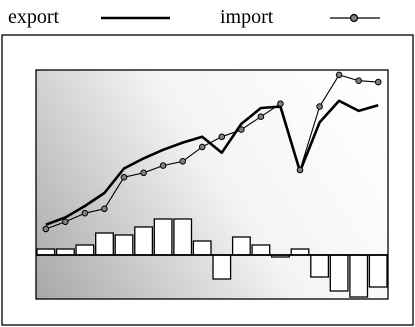 The width and height of the screenshot is (415, 327). I want to click on legend-label-import: import, so click(247, 17).